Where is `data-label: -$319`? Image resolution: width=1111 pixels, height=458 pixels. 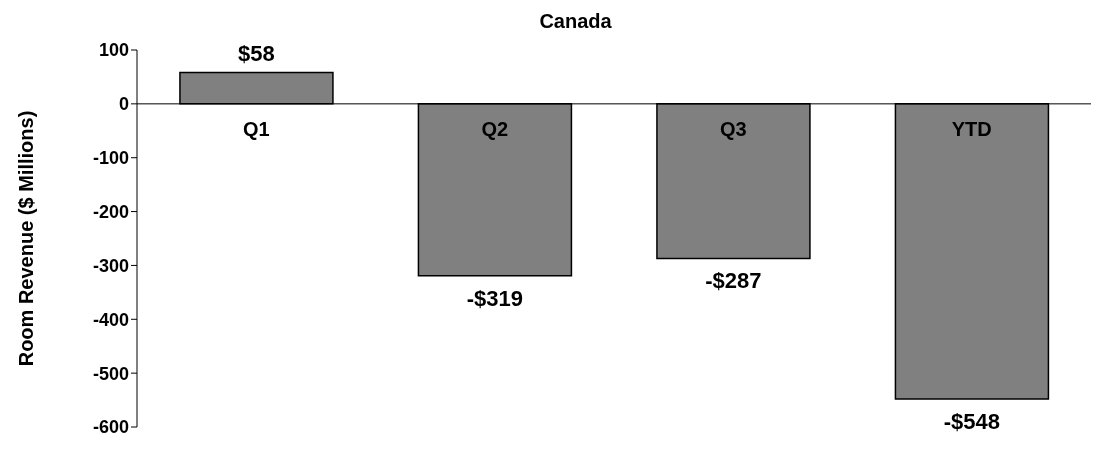 data-label: -$319 is located at coordinates (495, 298).